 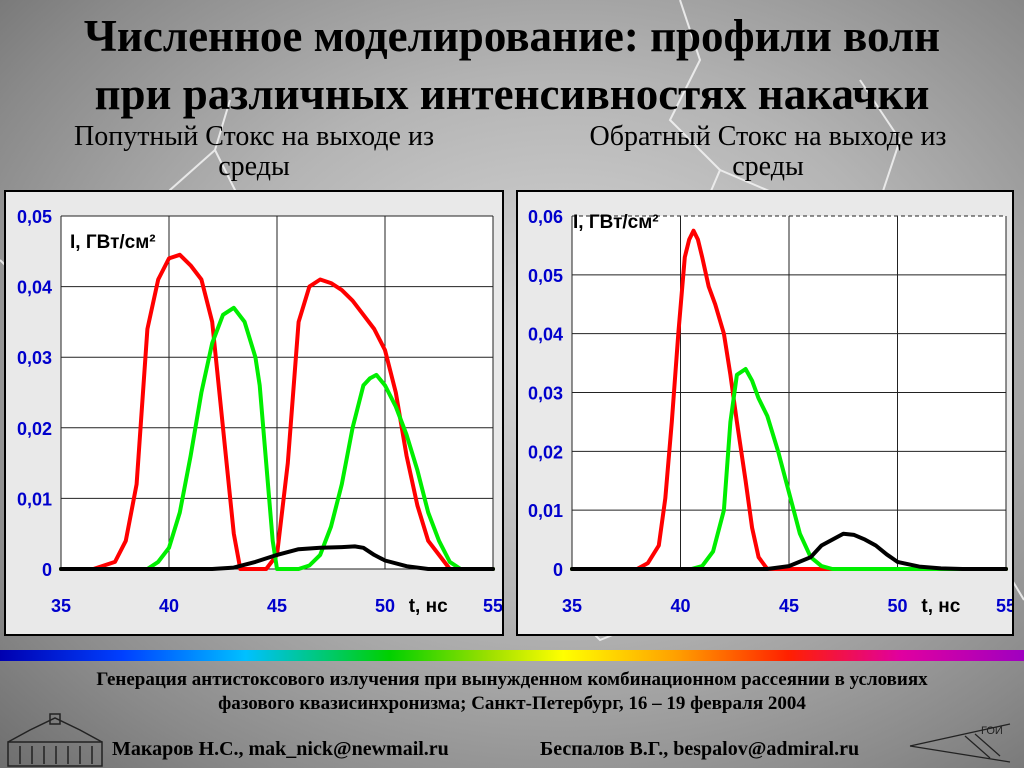 What do you see at coordinates (960, 743) in the screenshot?
I see `goi-logo-icon: ГОИ` at bounding box center [960, 743].